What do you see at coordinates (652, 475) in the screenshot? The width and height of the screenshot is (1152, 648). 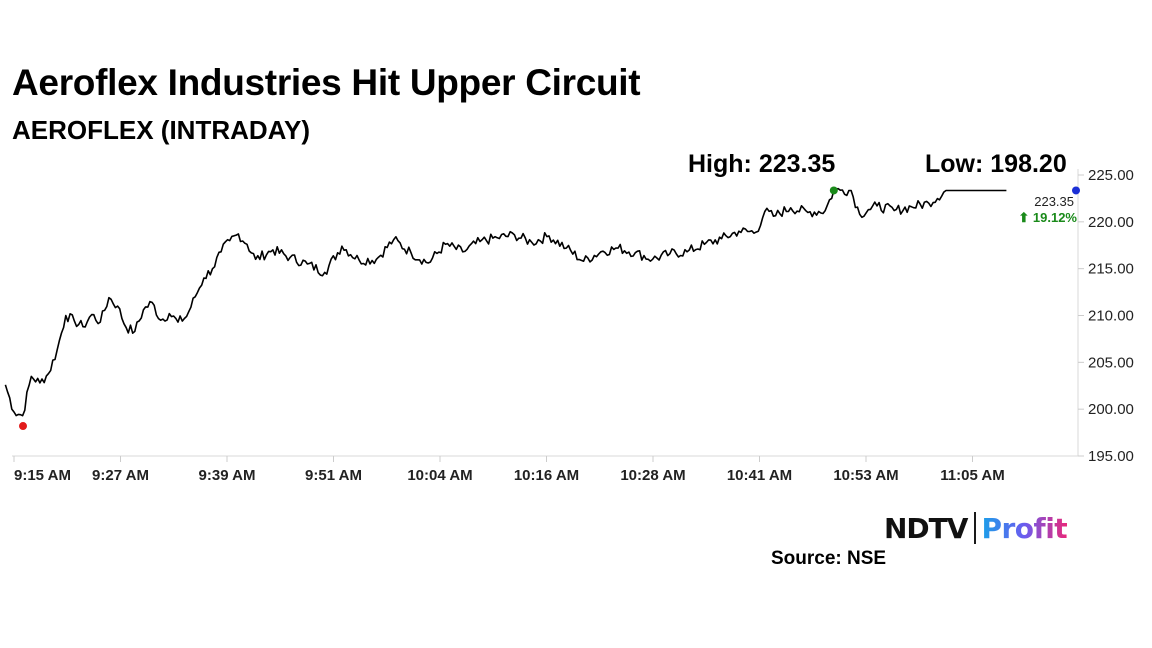 I see `x-tick-label: 10:28 AM` at bounding box center [652, 475].